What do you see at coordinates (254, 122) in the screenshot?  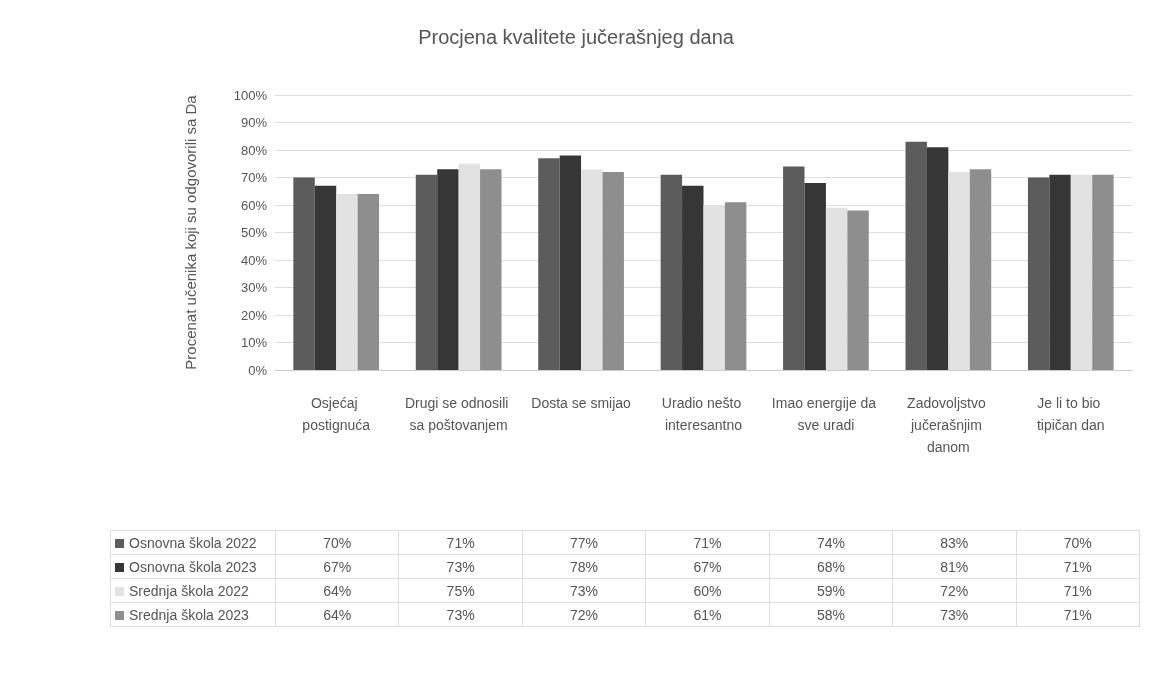 I see `y-tick-label: 90%` at bounding box center [254, 122].